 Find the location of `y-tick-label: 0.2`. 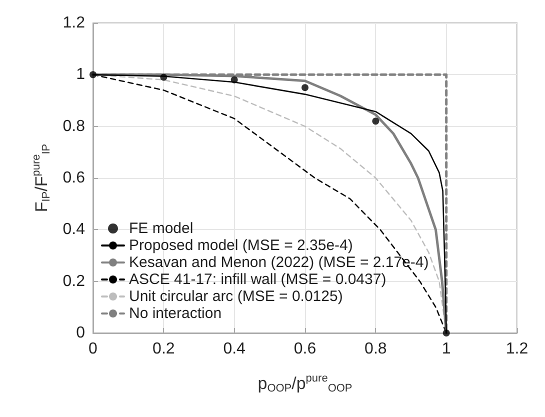

y-tick-label: 0.2 is located at coordinates (74, 281).